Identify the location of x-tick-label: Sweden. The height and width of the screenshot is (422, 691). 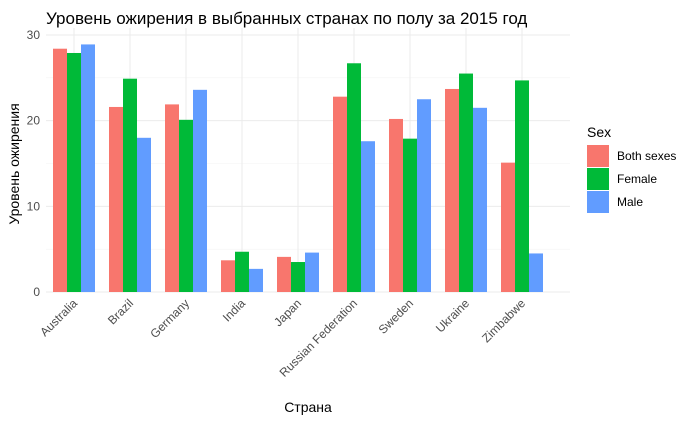
(396, 316).